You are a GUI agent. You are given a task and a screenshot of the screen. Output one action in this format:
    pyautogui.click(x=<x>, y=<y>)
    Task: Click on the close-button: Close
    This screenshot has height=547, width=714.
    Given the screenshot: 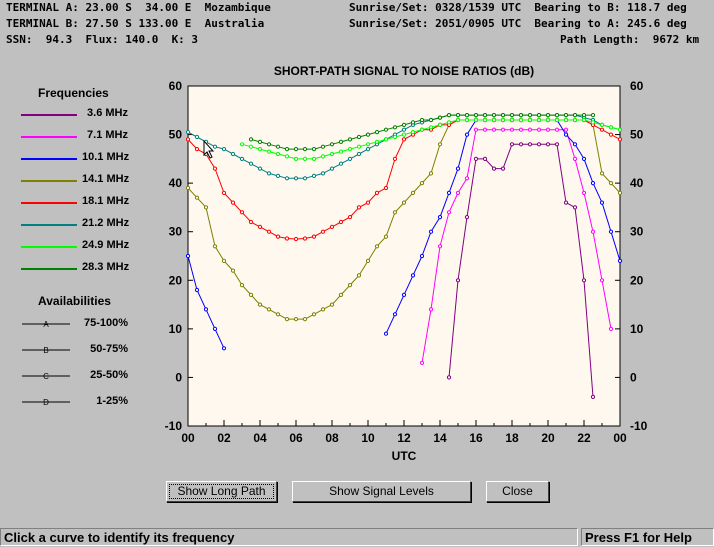 What is the action you would take?
    pyautogui.click(x=517, y=491)
    